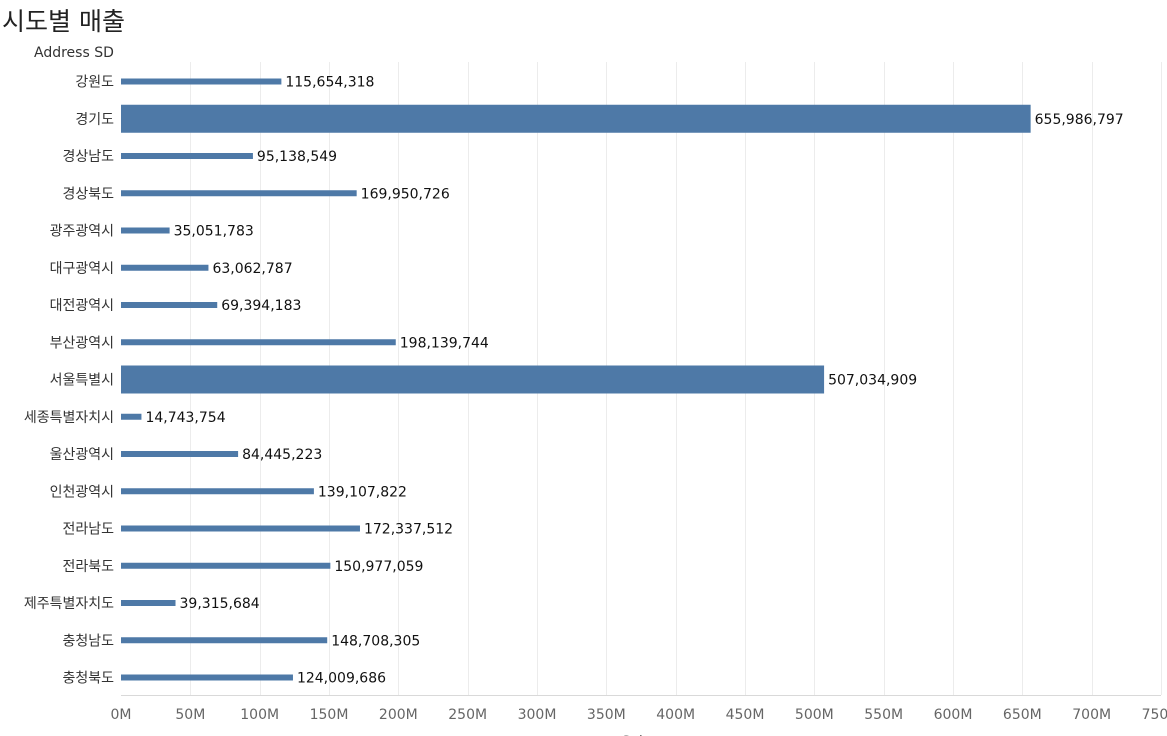 The image size is (1167, 736). What do you see at coordinates (94, 83) in the screenshot?
I see `category-label: 강원도` at bounding box center [94, 83].